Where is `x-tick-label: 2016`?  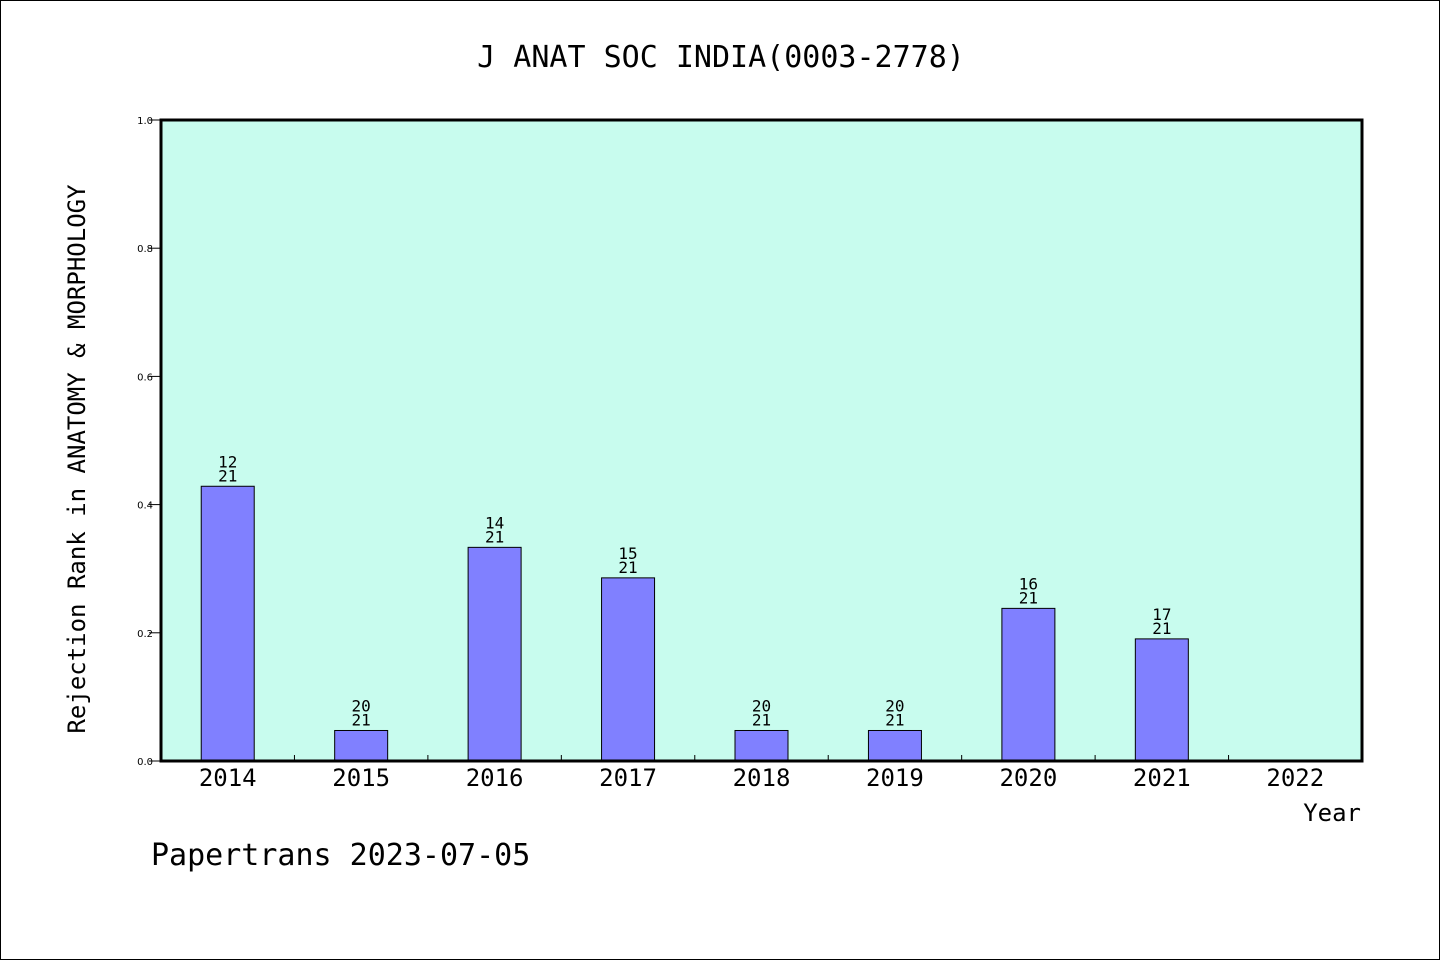
x-tick-label: 2016 is located at coordinates (495, 778).